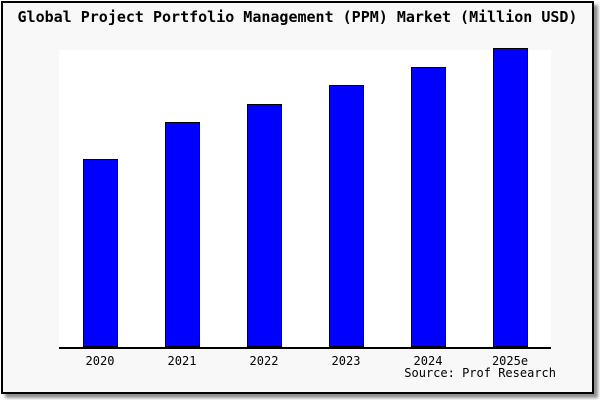 The width and height of the screenshot is (600, 400). Describe the element at coordinates (305, 362) in the screenshot. I see `x-axis-ticks: 2020 2021 2022 2023 2024 2025e` at that location.